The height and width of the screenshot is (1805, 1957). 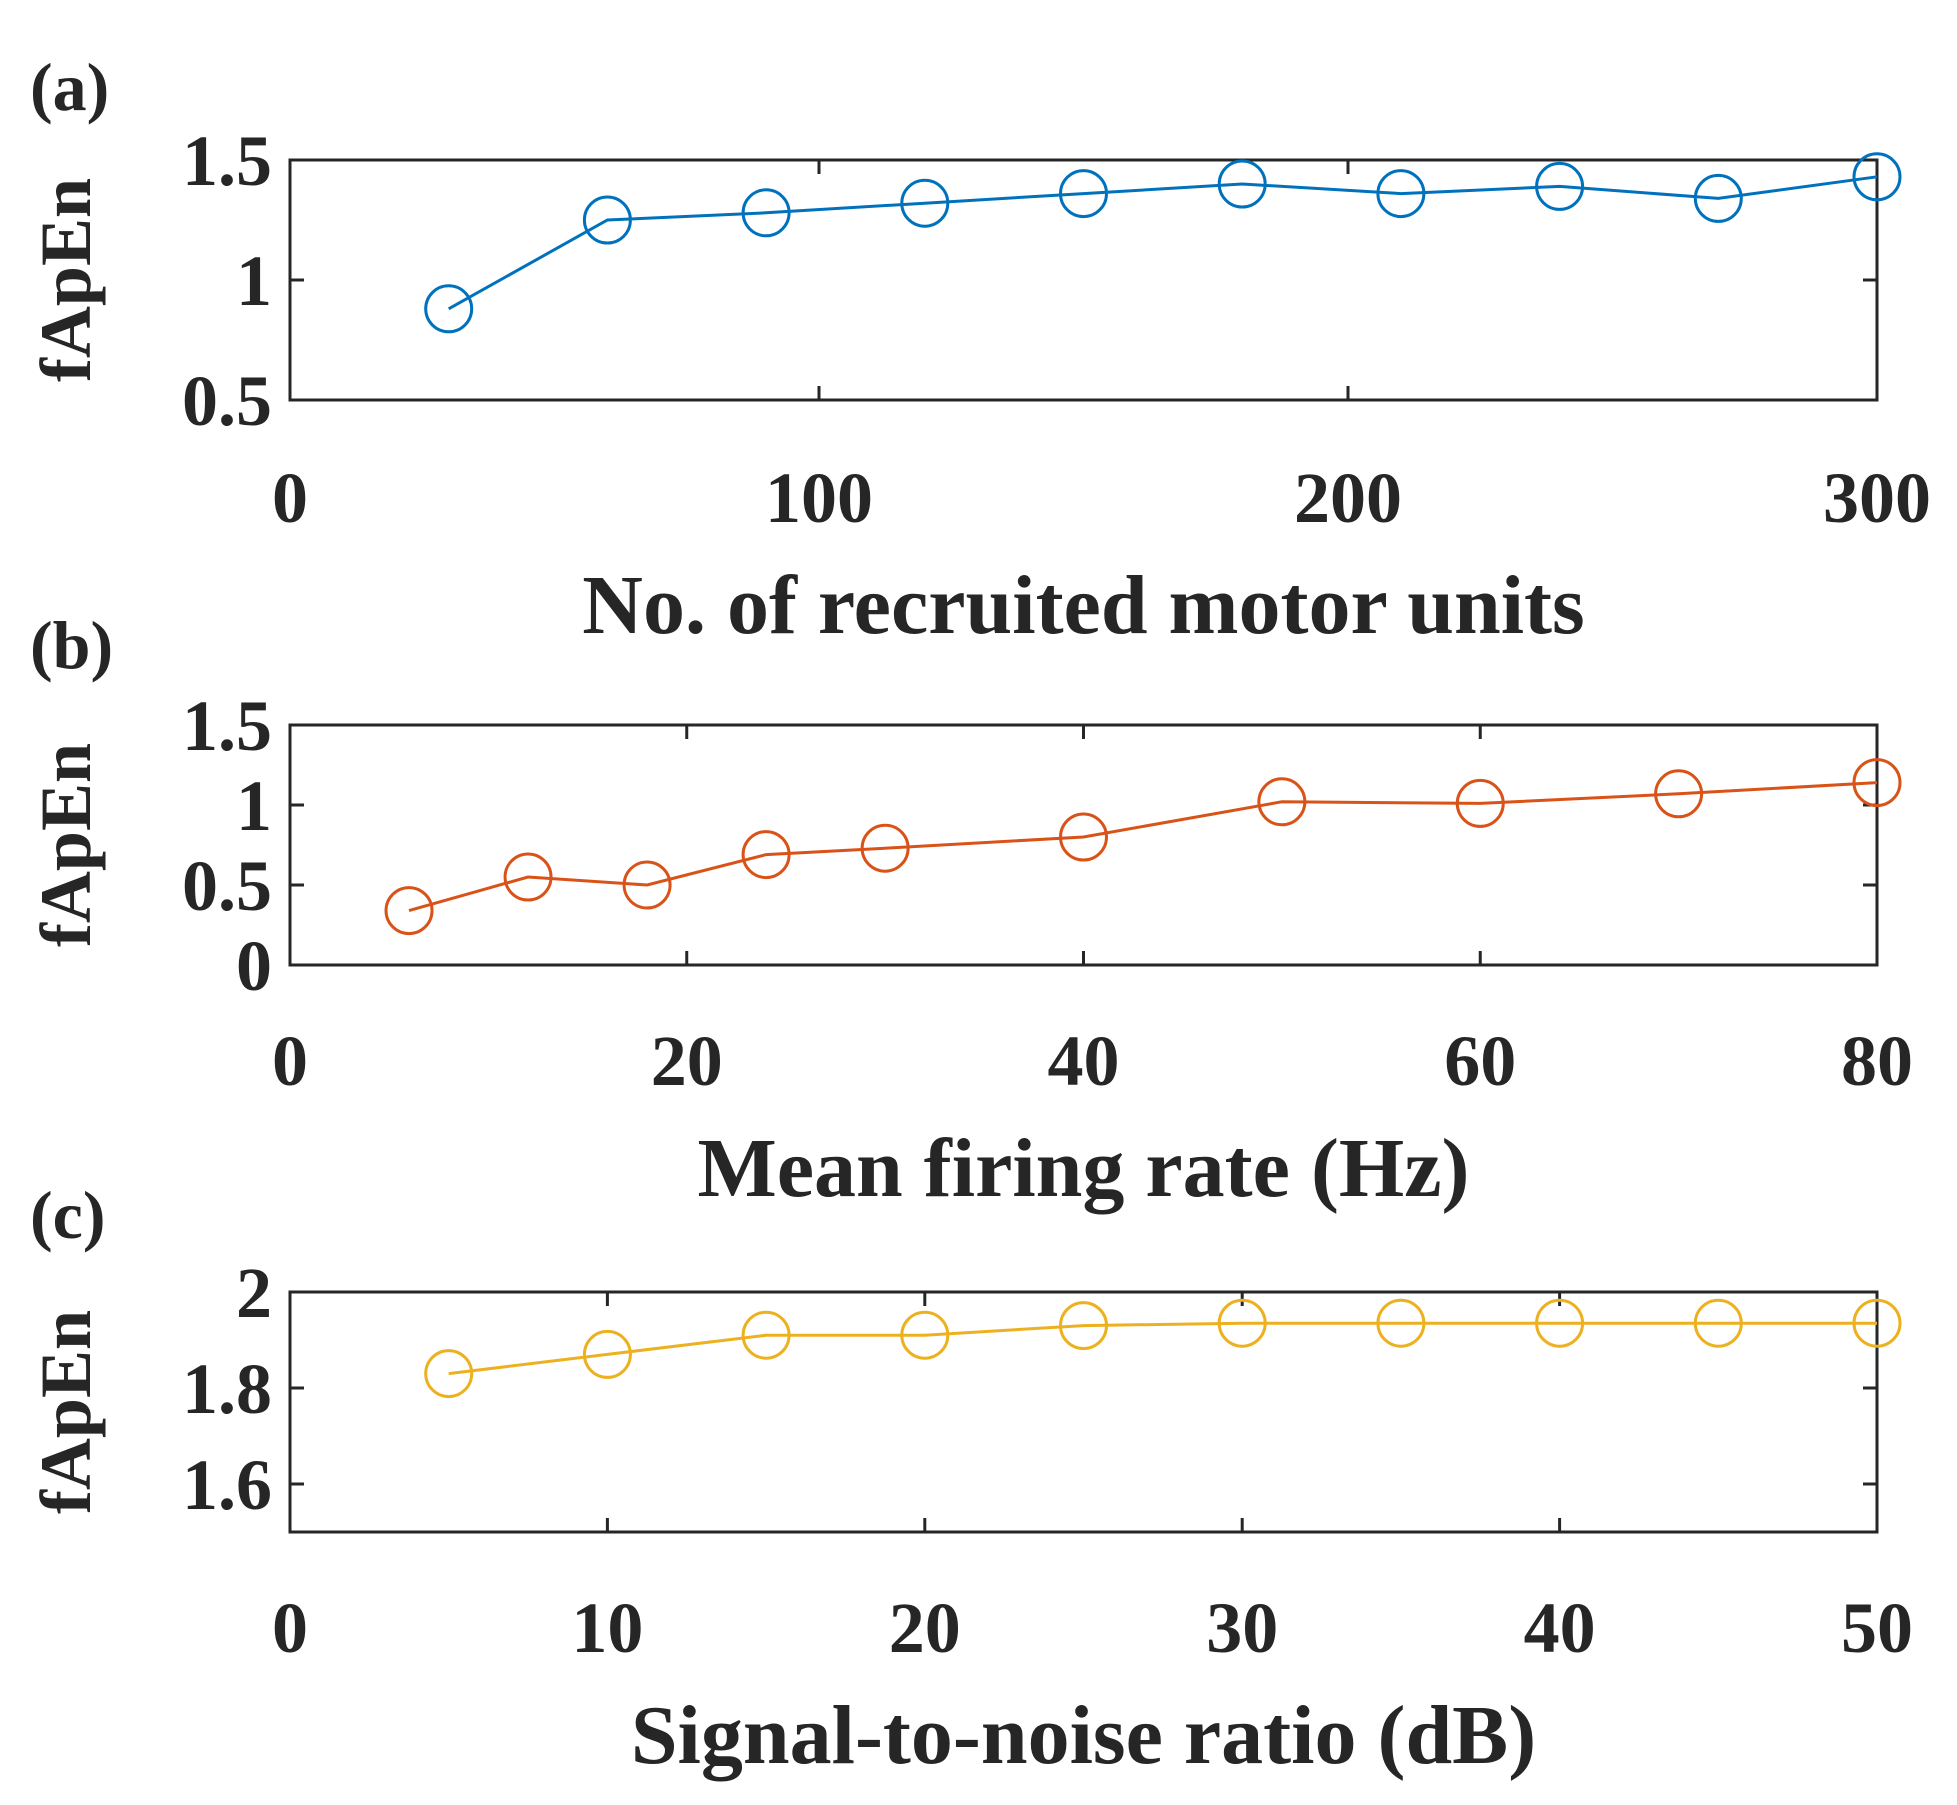 I want to click on x-tick-label: 300, so click(x=1877, y=498).